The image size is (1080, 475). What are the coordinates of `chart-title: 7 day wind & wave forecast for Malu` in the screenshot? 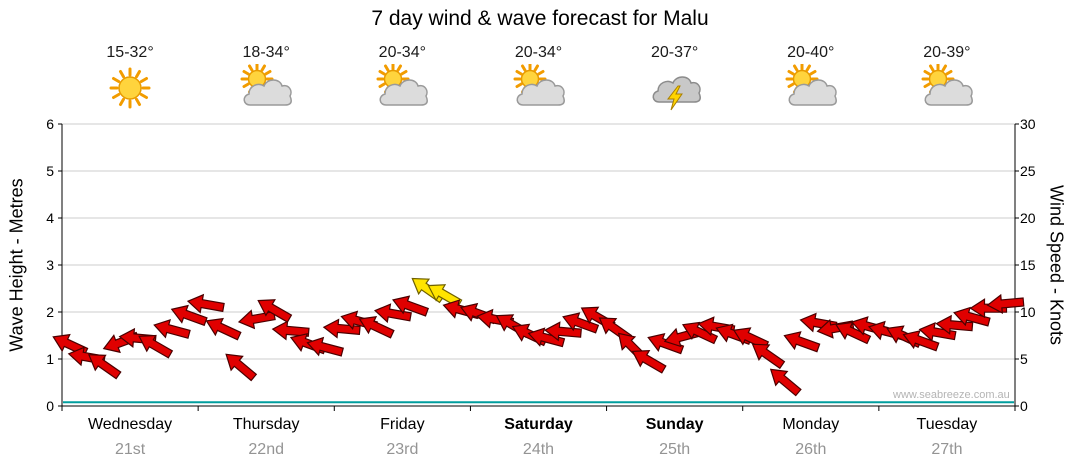 It's located at (540, 18).